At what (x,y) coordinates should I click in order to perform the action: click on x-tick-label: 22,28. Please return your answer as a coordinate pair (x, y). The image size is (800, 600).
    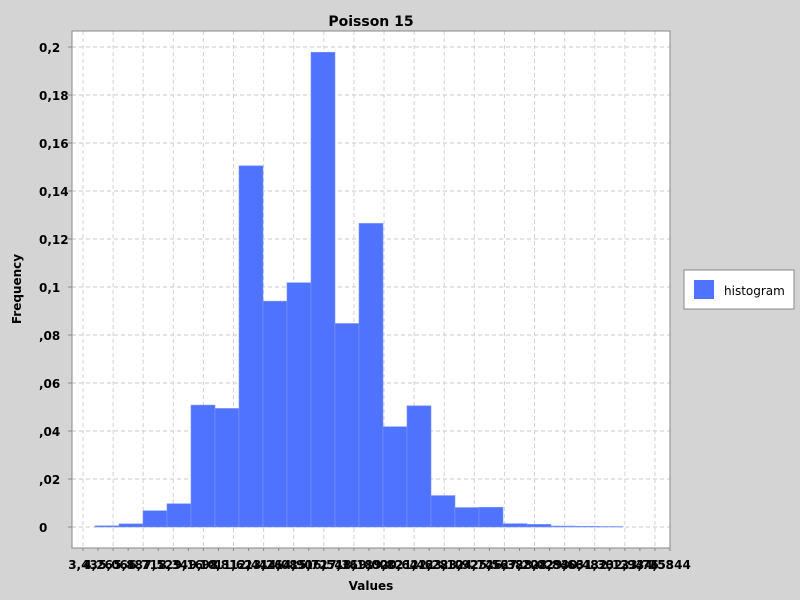
    Looking at the image, I should click on (429, 565).